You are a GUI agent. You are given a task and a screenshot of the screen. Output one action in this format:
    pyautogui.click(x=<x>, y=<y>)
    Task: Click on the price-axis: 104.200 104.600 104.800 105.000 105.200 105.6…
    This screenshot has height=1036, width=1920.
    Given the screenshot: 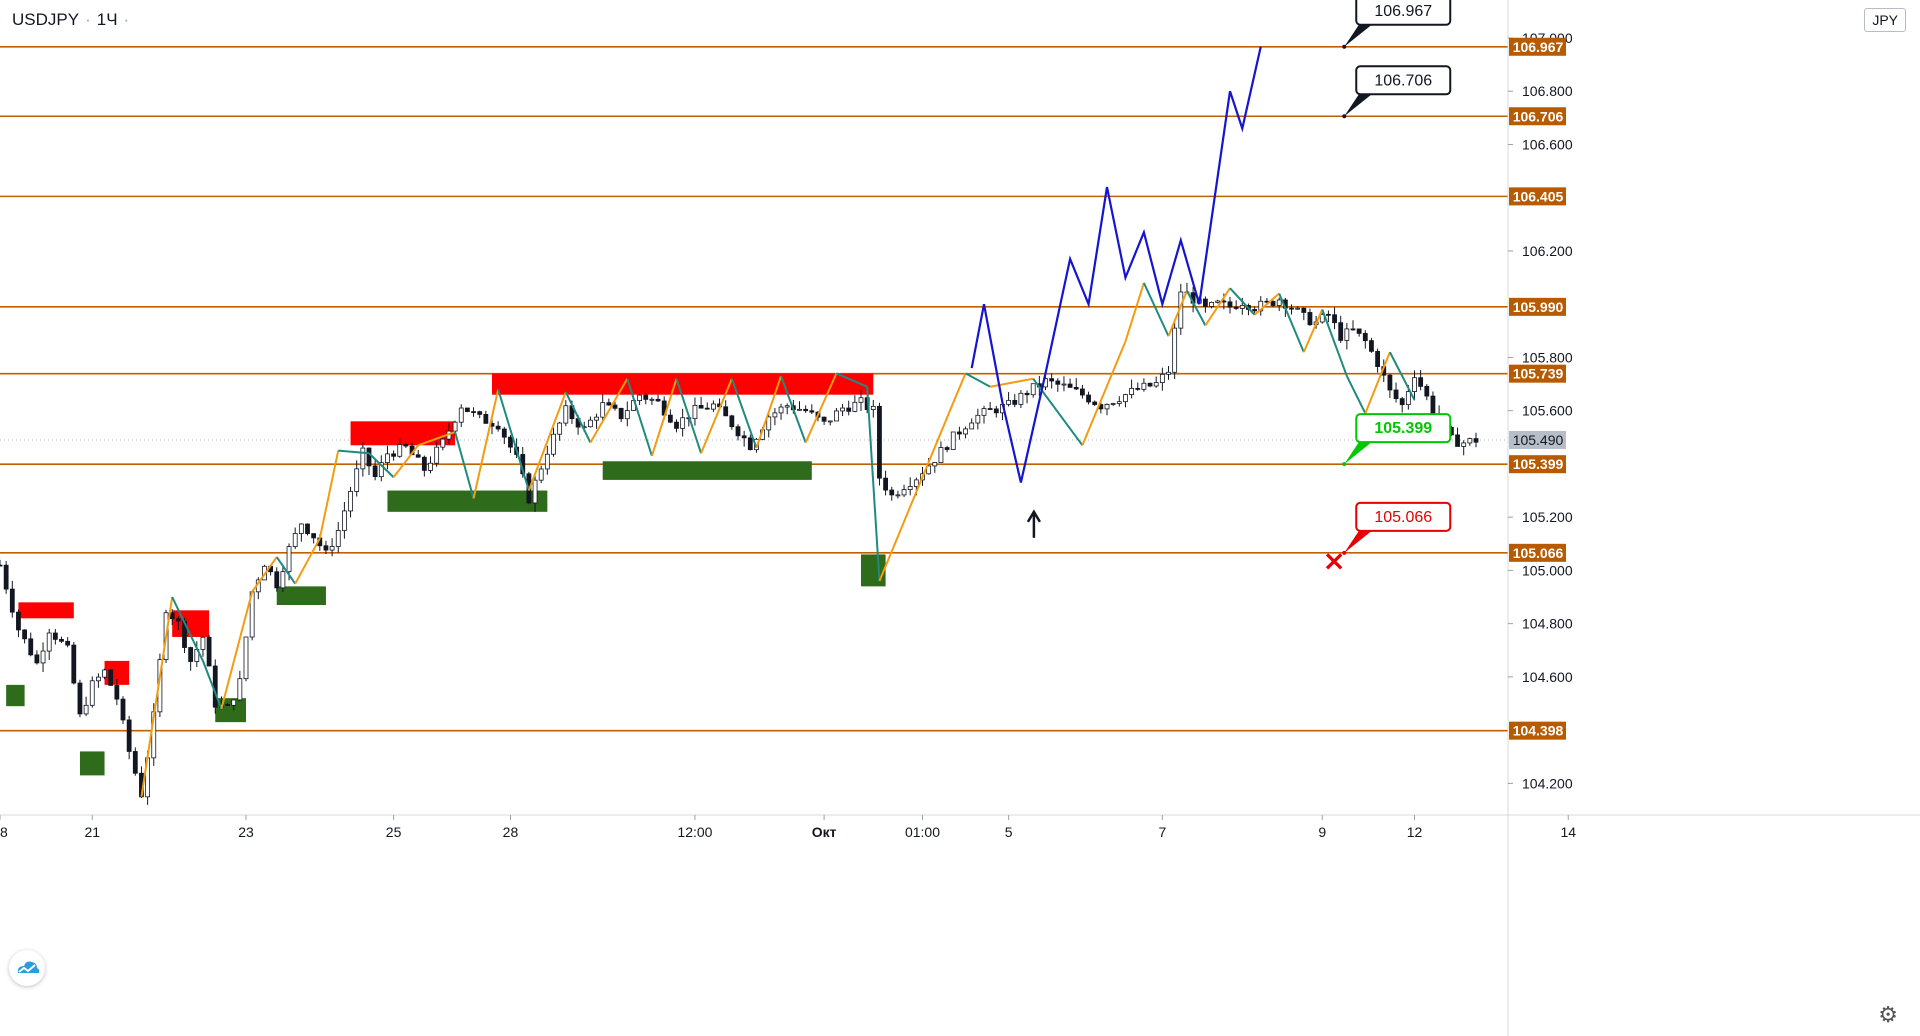 What is the action you would take?
    pyautogui.click(x=1540, y=518)
    